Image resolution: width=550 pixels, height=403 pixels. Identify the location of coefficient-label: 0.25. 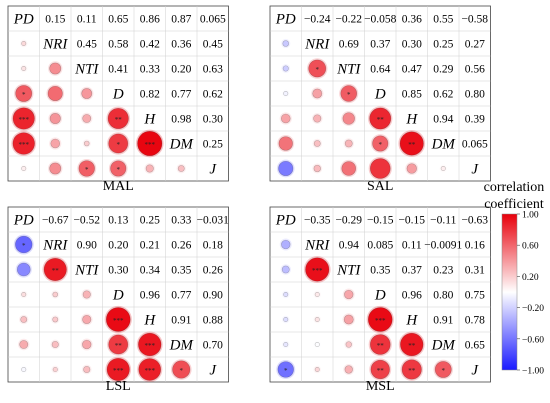
(213, 145).